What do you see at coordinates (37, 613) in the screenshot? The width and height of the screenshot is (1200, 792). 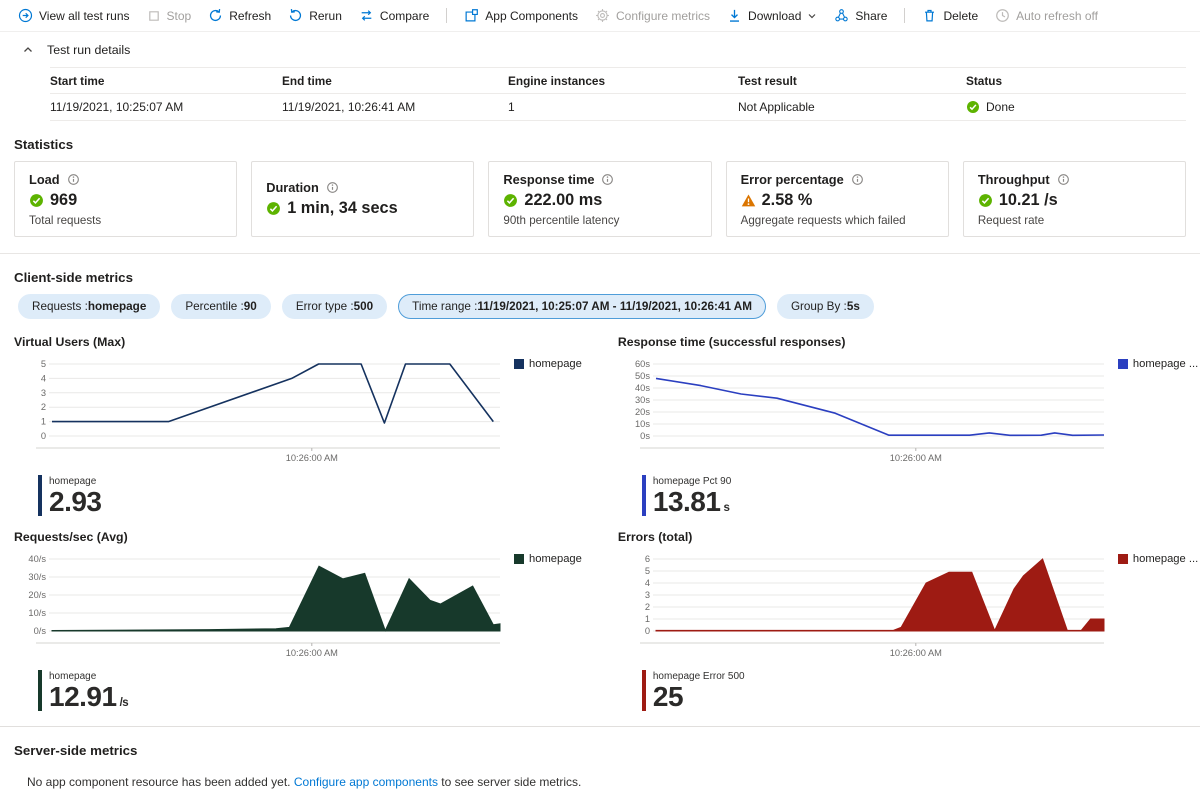 I see `svg-text: 10/s` at bounding box center [37, 613].